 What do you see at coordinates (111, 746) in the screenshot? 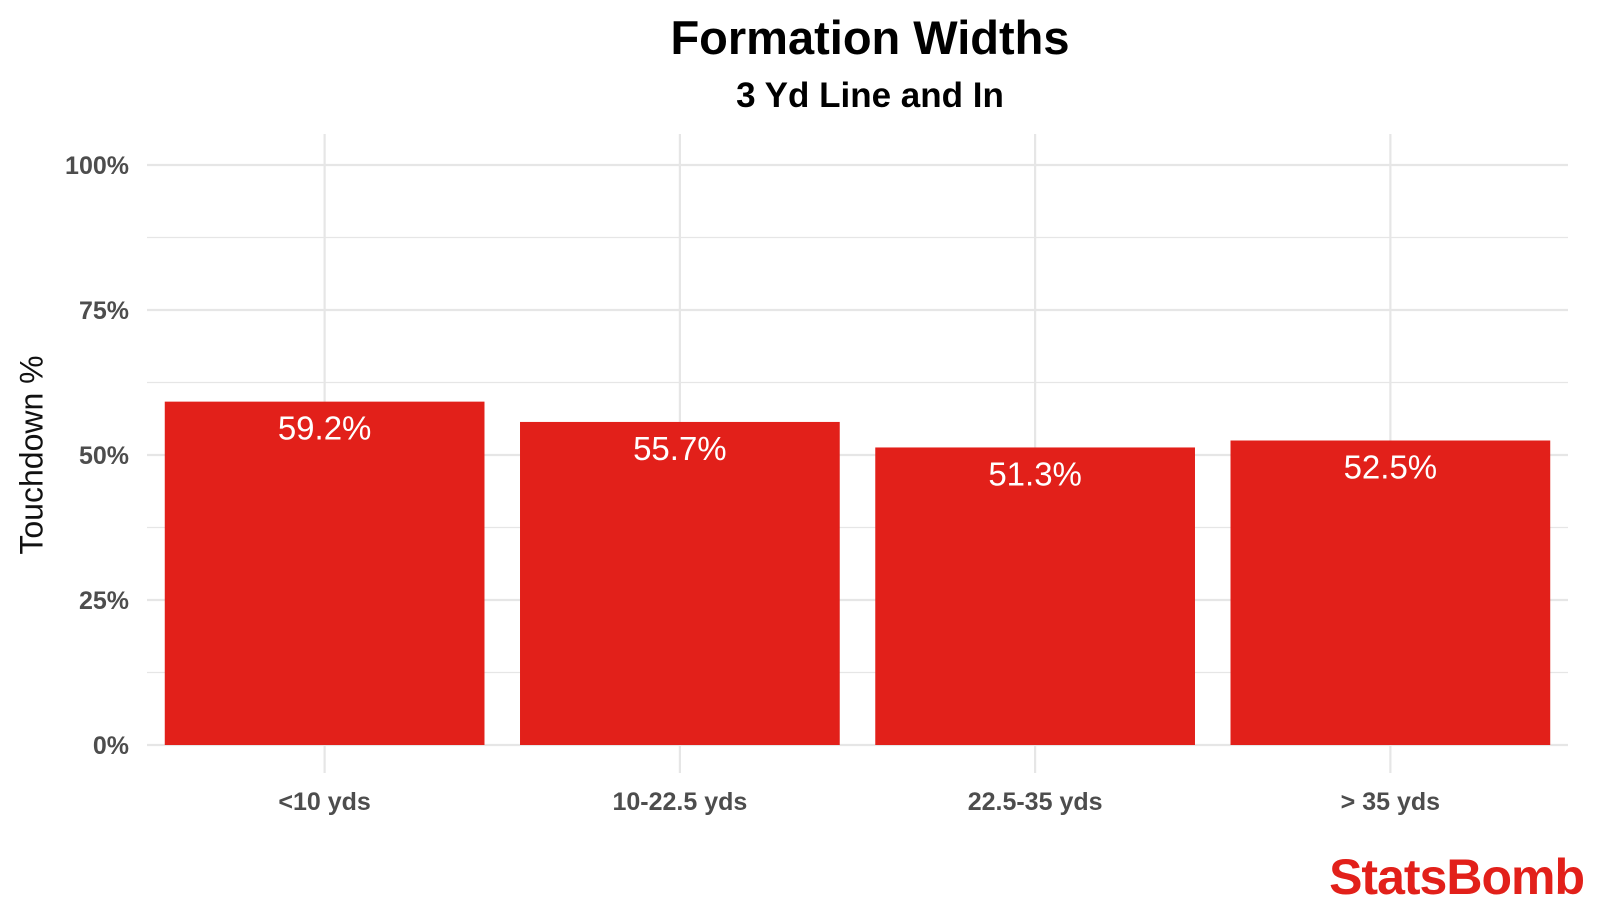
I see `y-tick-label: 0%` at bounding box center [111, 746].